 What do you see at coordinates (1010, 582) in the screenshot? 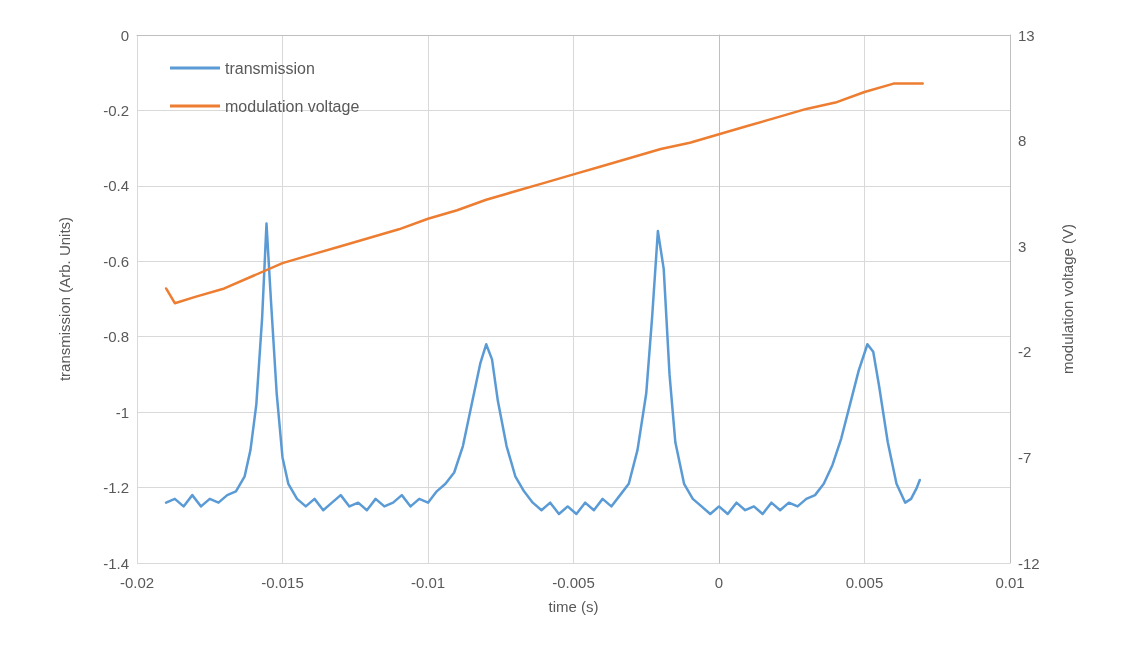
I see `x-tick-label: 0.01` at bounding box center [1010, 582].